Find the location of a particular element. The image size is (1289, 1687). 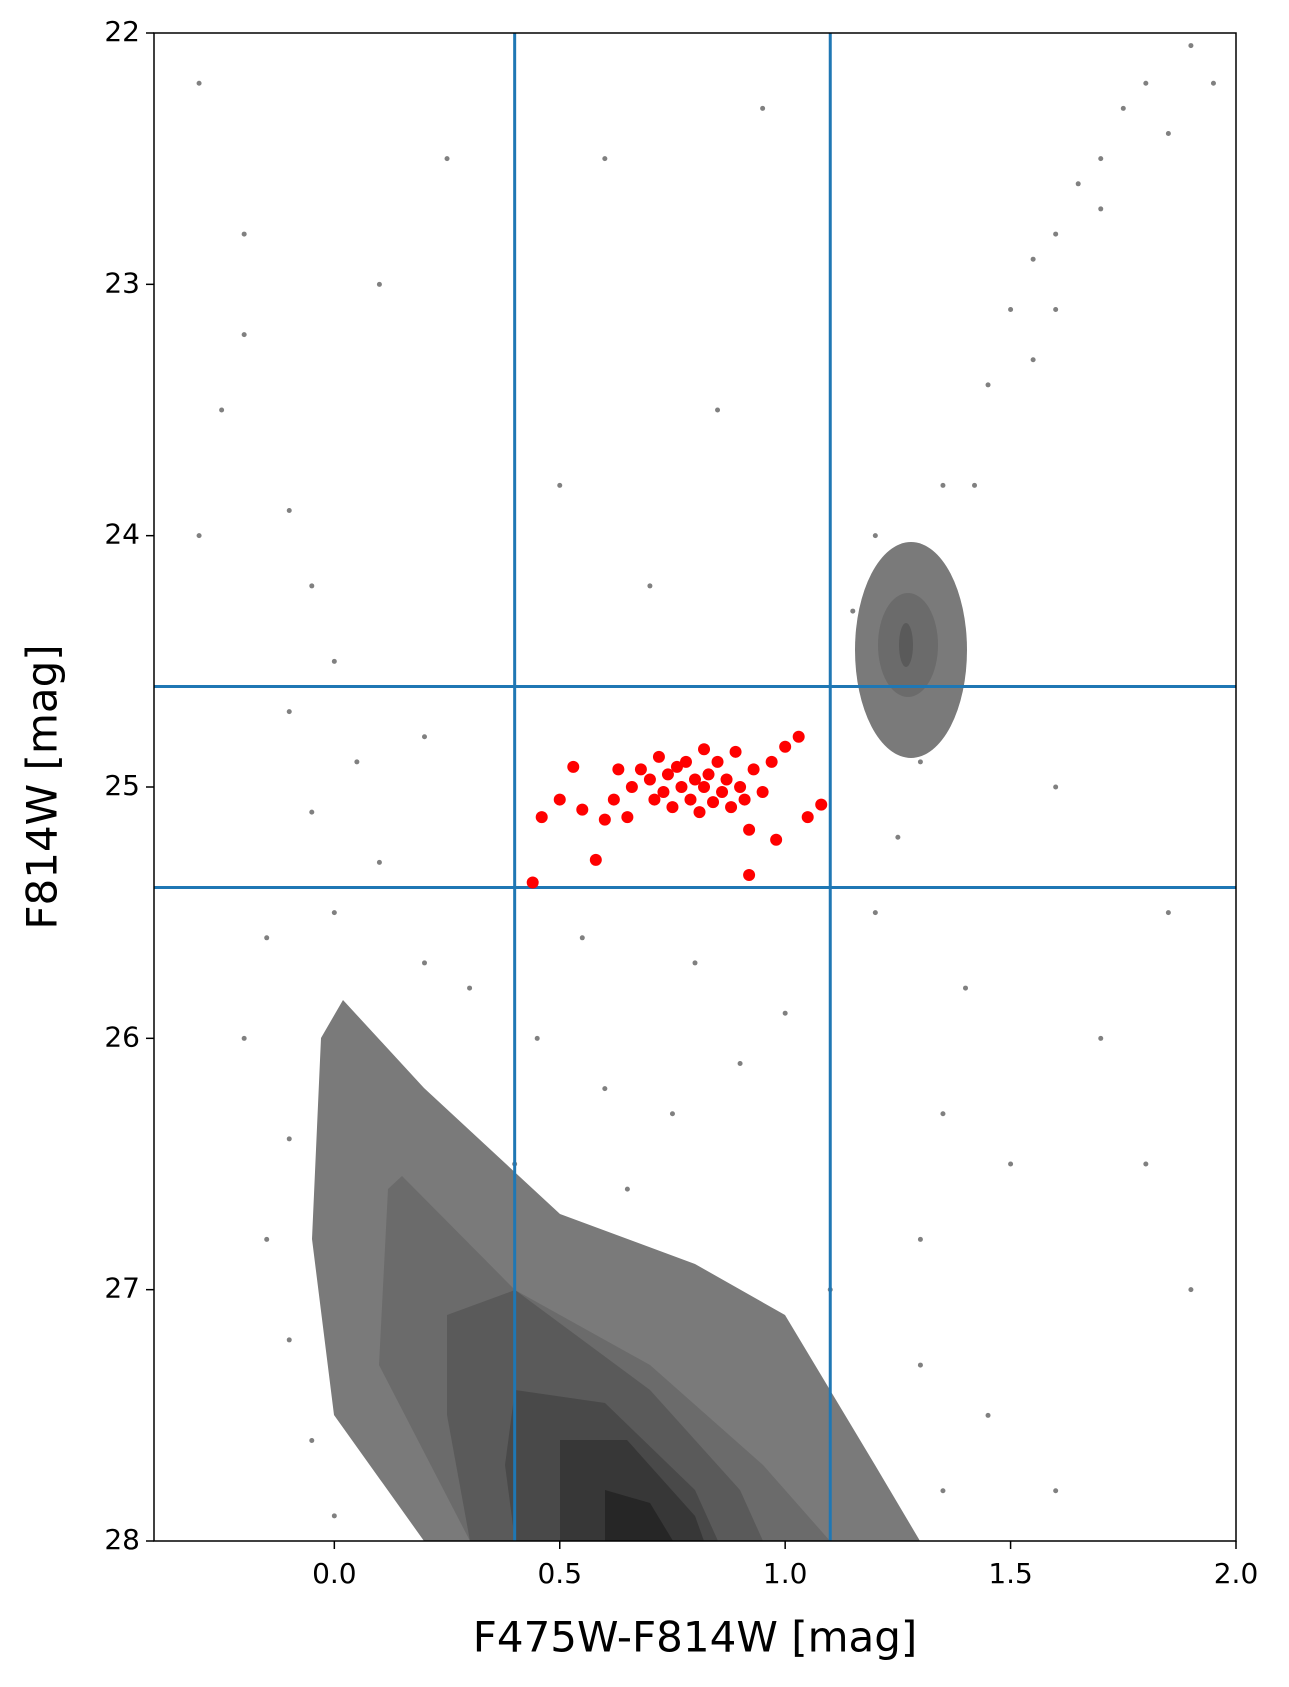

red-points is located at coordinates (677, 809).